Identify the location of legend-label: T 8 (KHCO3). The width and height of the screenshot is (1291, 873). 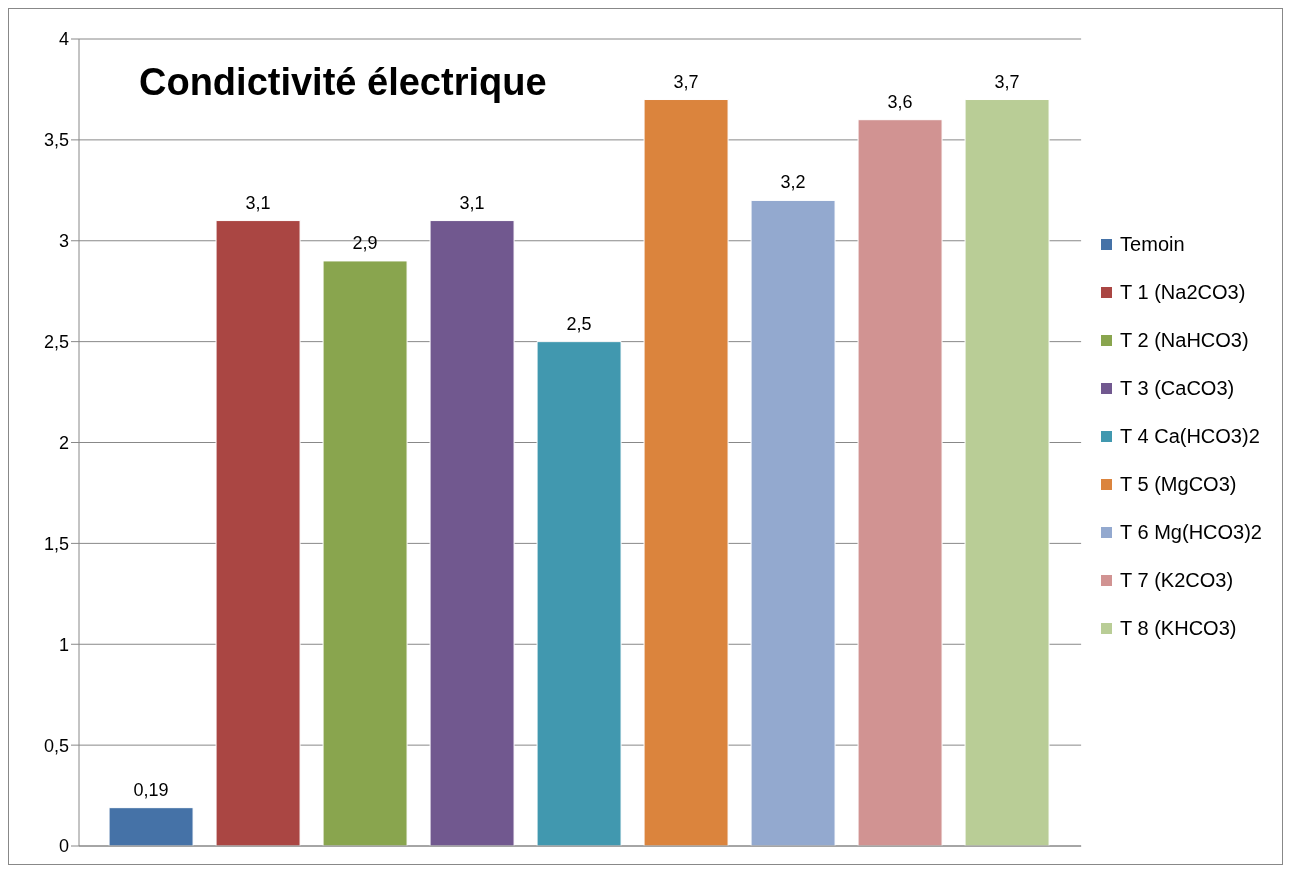
(1178, 628).